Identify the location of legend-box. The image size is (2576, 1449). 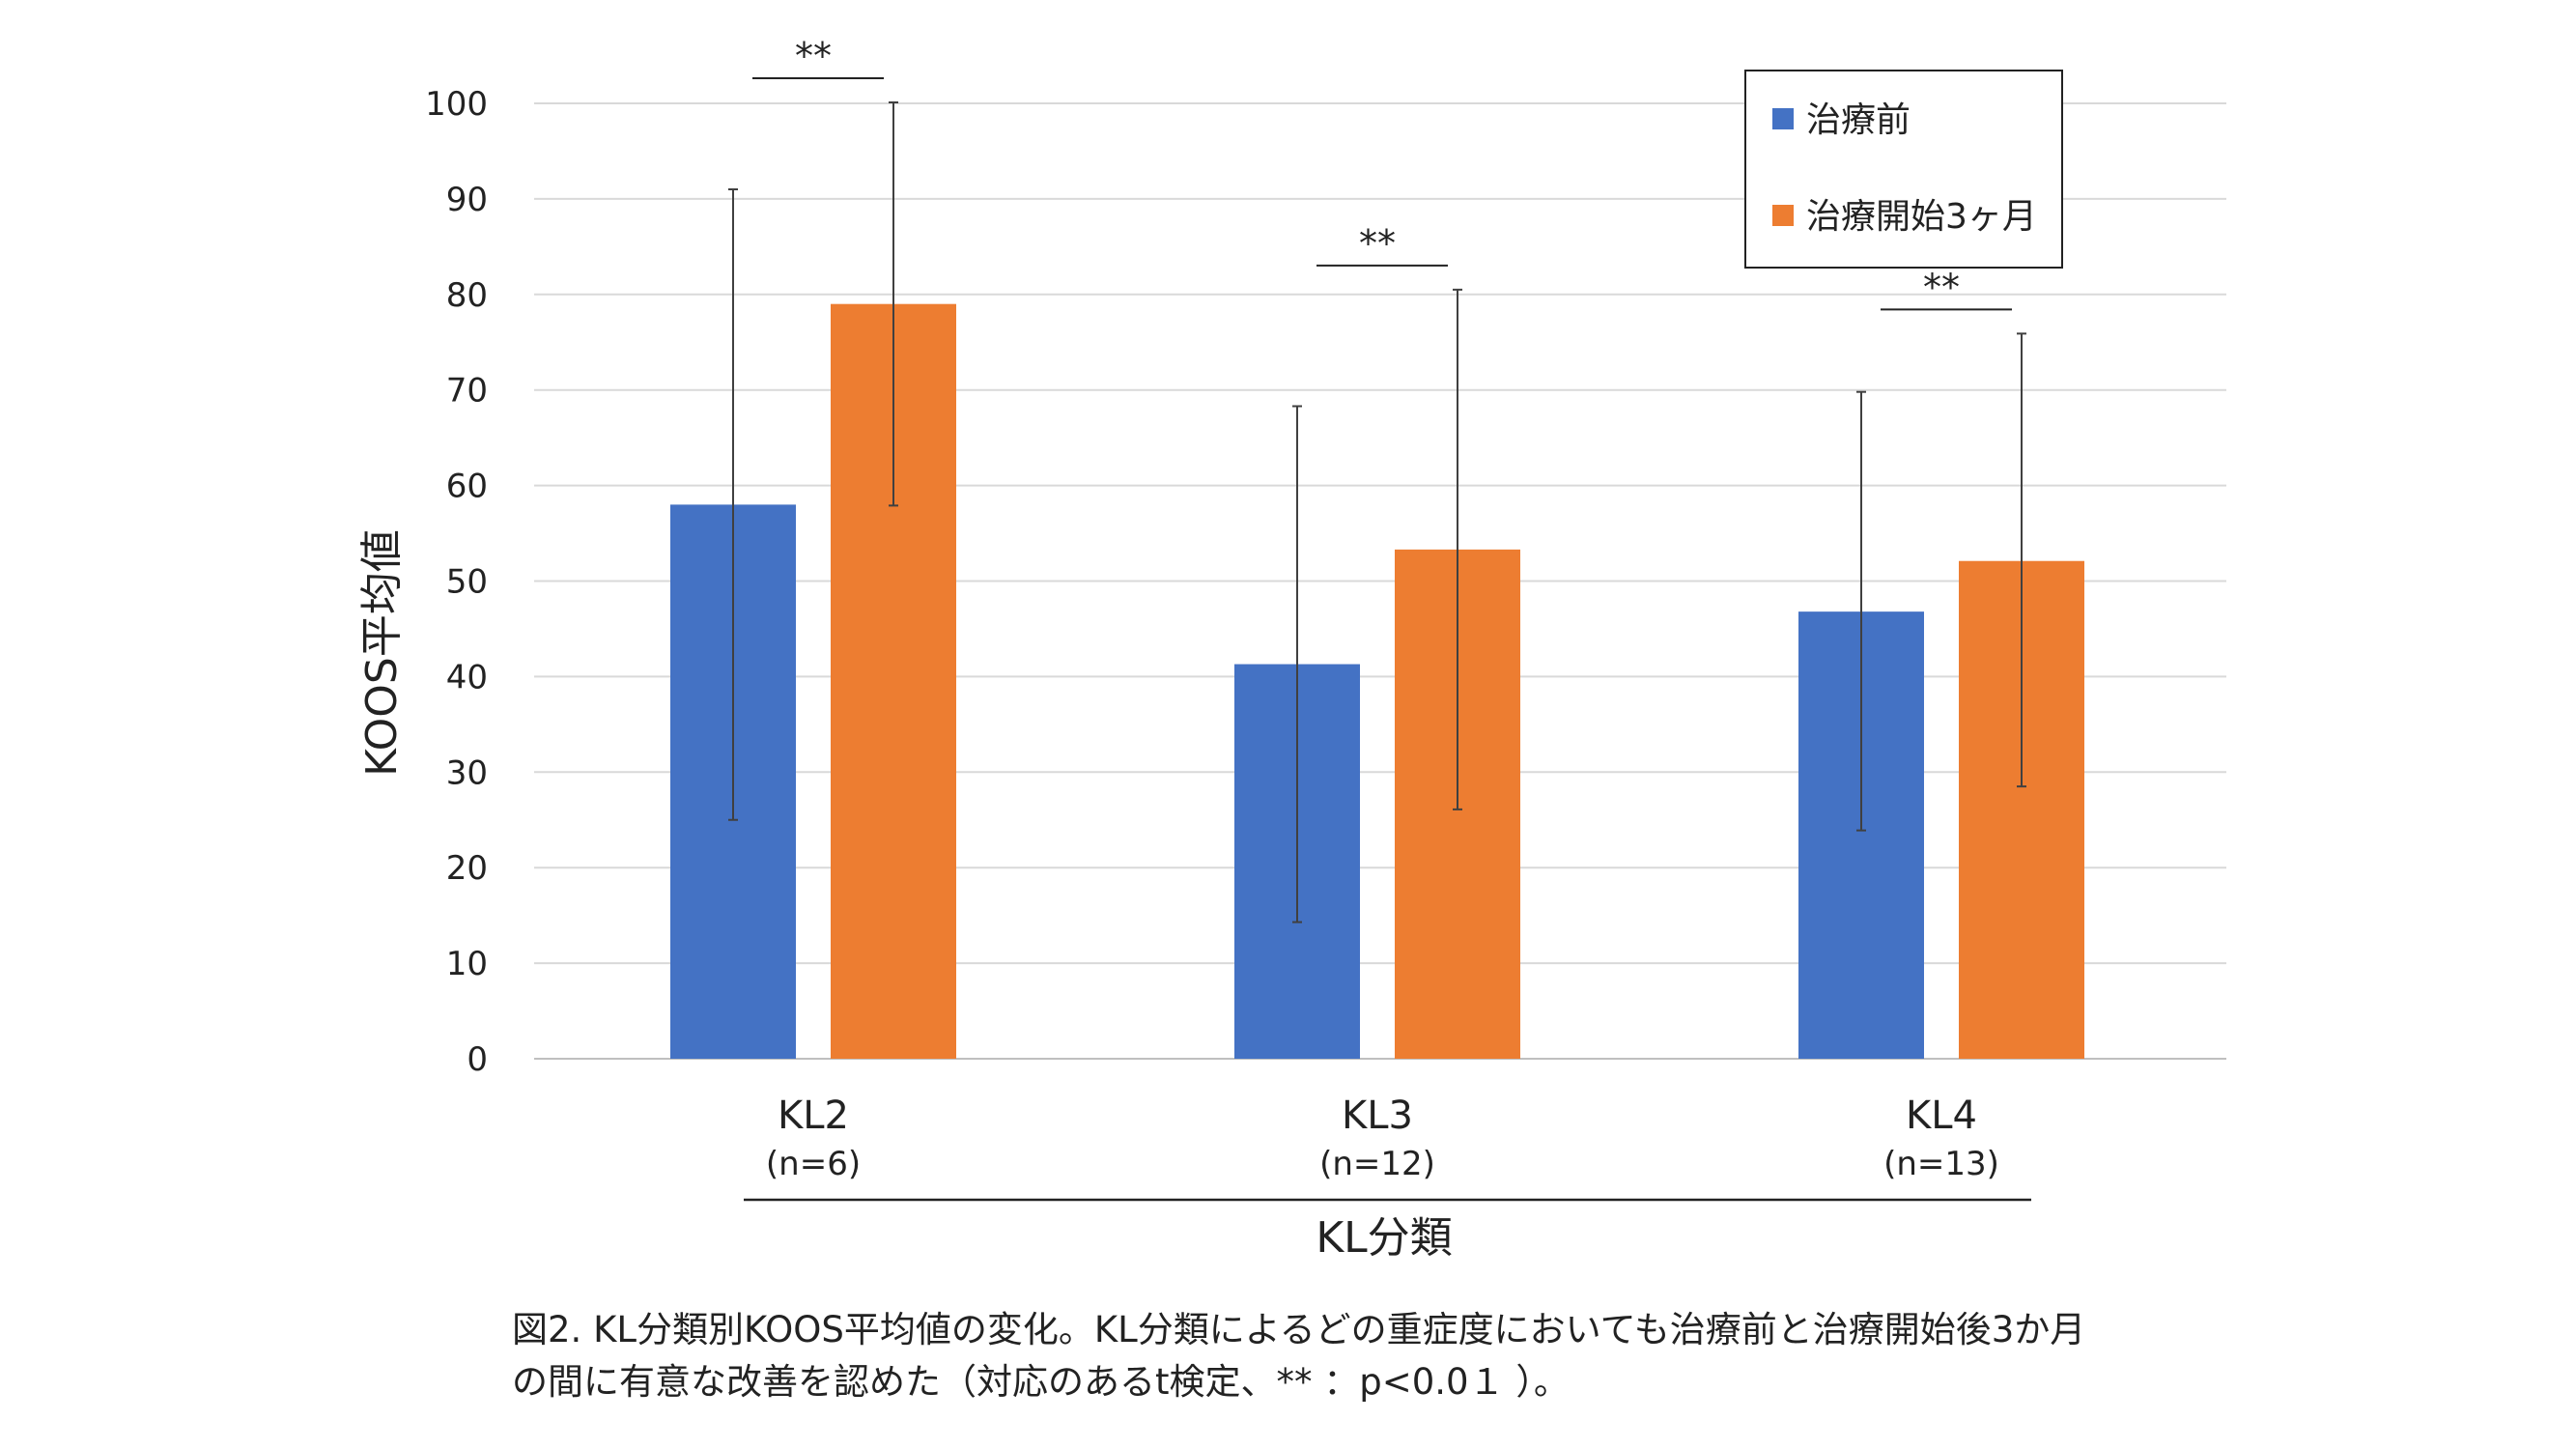
(1903, 169).